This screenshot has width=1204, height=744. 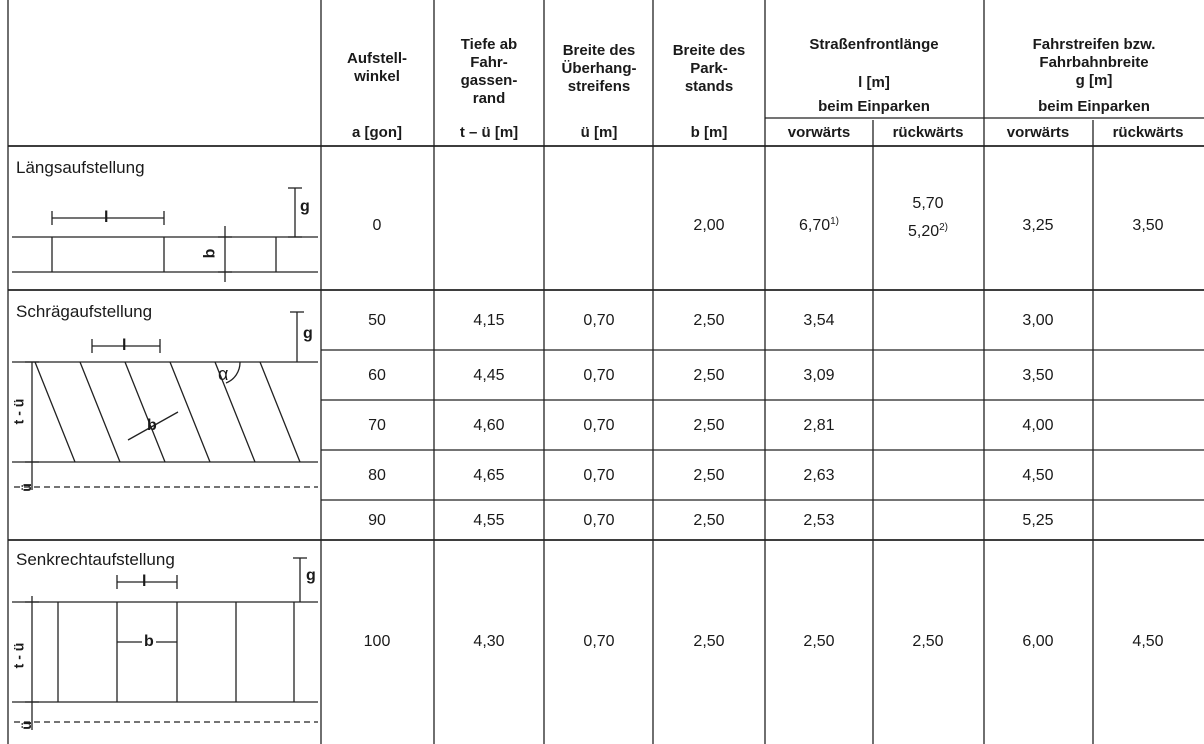 I want to click on cell-a: 0, so click(x=377, y=225).